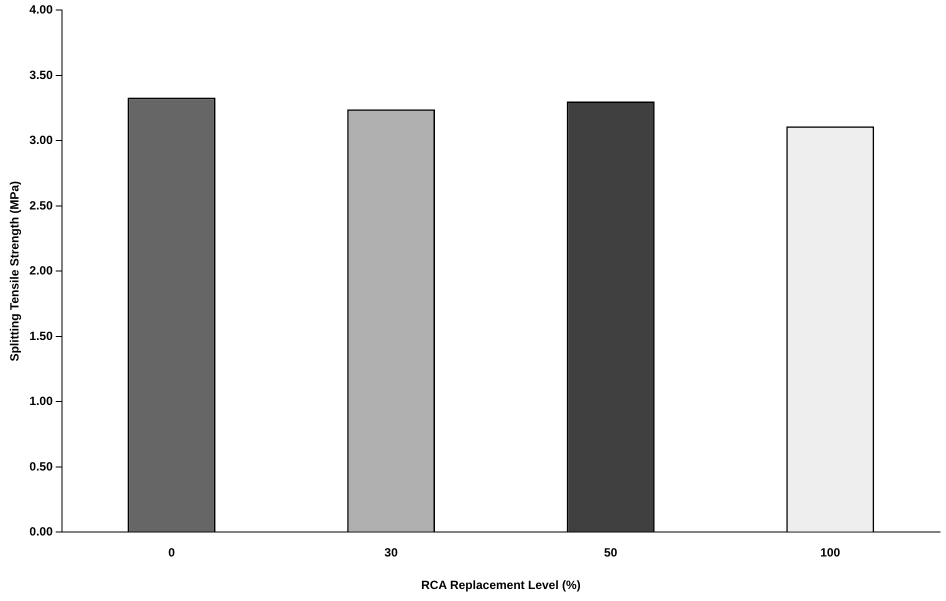 This screenshot has width=946, height=601. I want to click on y-tick-label: 3.50, so click(41, 75).